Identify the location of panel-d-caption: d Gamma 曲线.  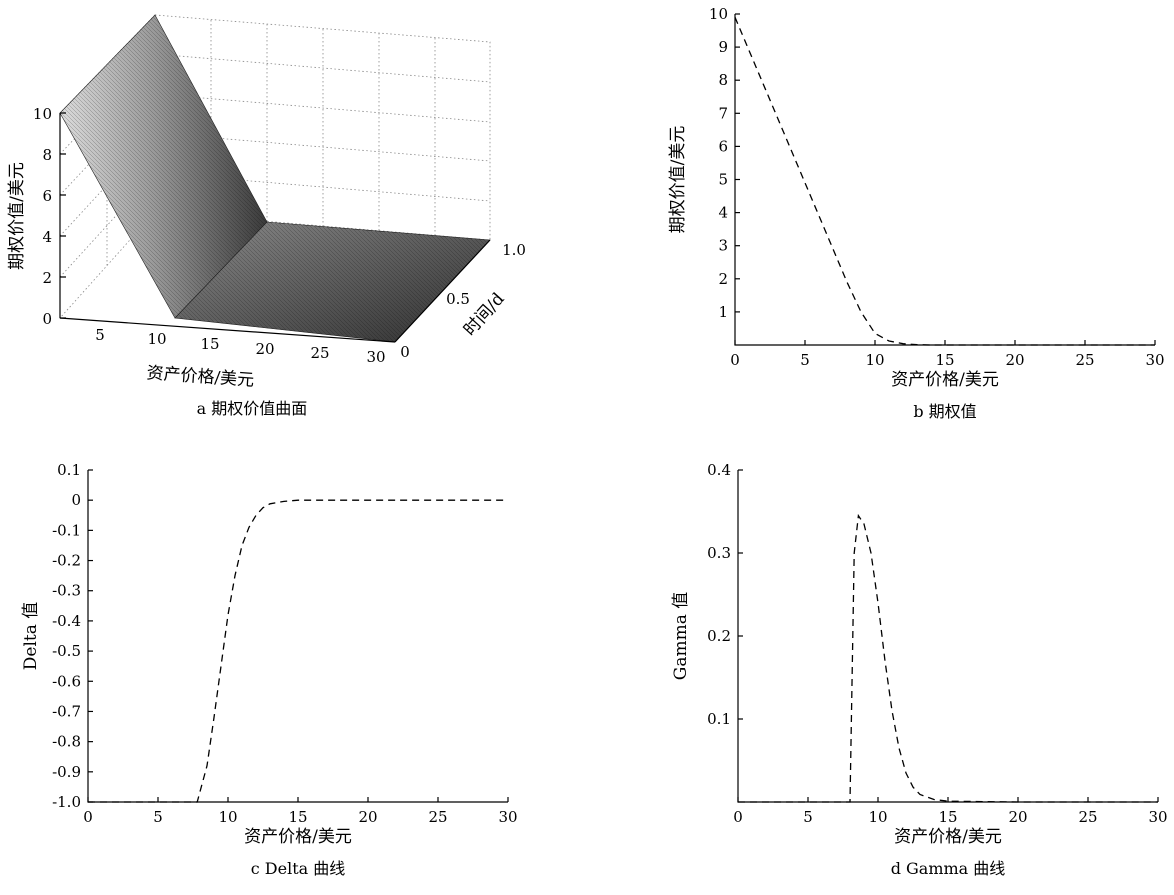
(948, 868).